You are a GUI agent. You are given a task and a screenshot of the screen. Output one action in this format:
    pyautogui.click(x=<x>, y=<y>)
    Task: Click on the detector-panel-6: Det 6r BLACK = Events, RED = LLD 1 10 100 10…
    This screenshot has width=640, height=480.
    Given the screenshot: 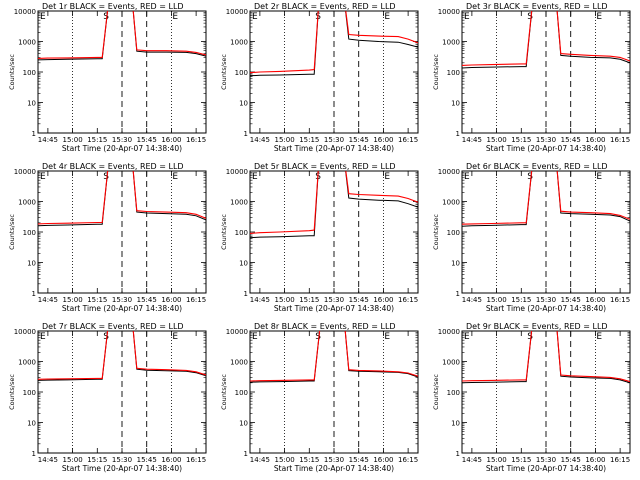 What is the action you would take?
    pyautogui.click(x=531, y=237)
    